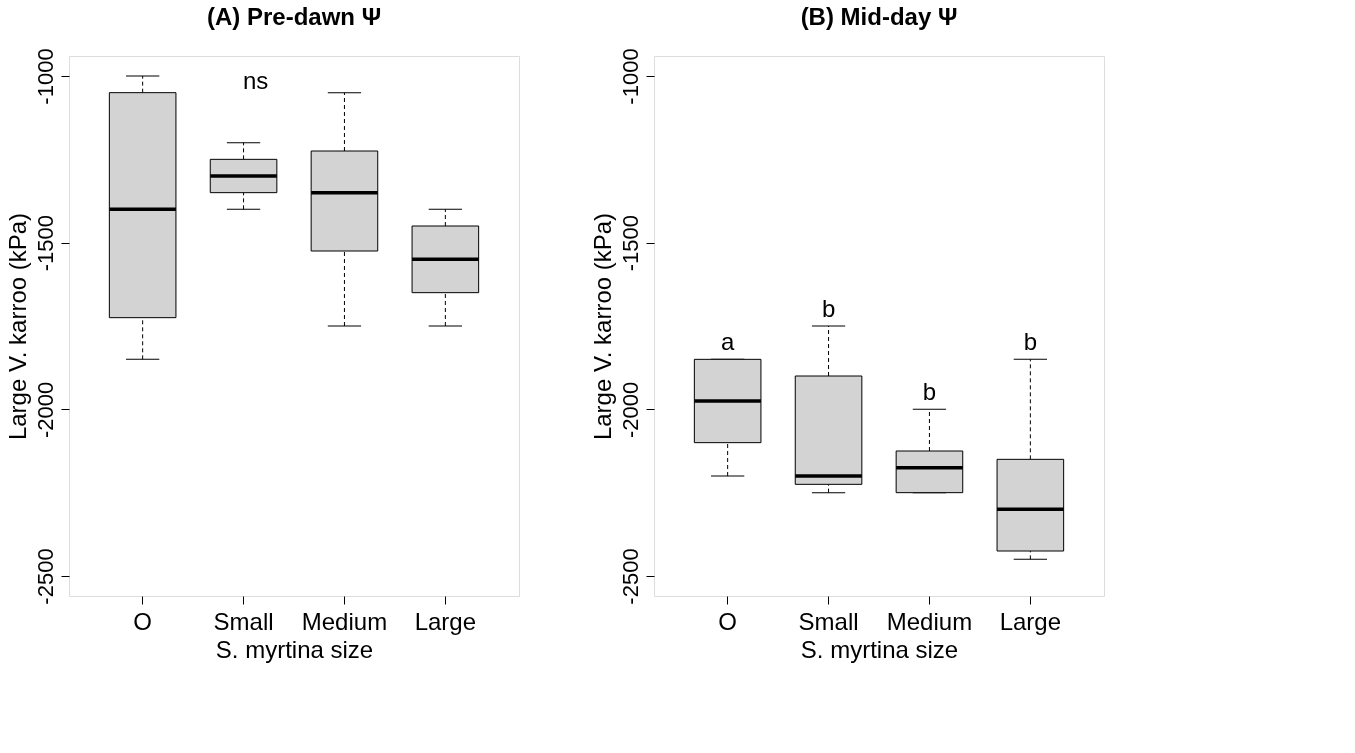  Describe the element at coordinates (879, 16) in the screenshot. I see `chart-title: (B) Mid-day Ψ` at that location.